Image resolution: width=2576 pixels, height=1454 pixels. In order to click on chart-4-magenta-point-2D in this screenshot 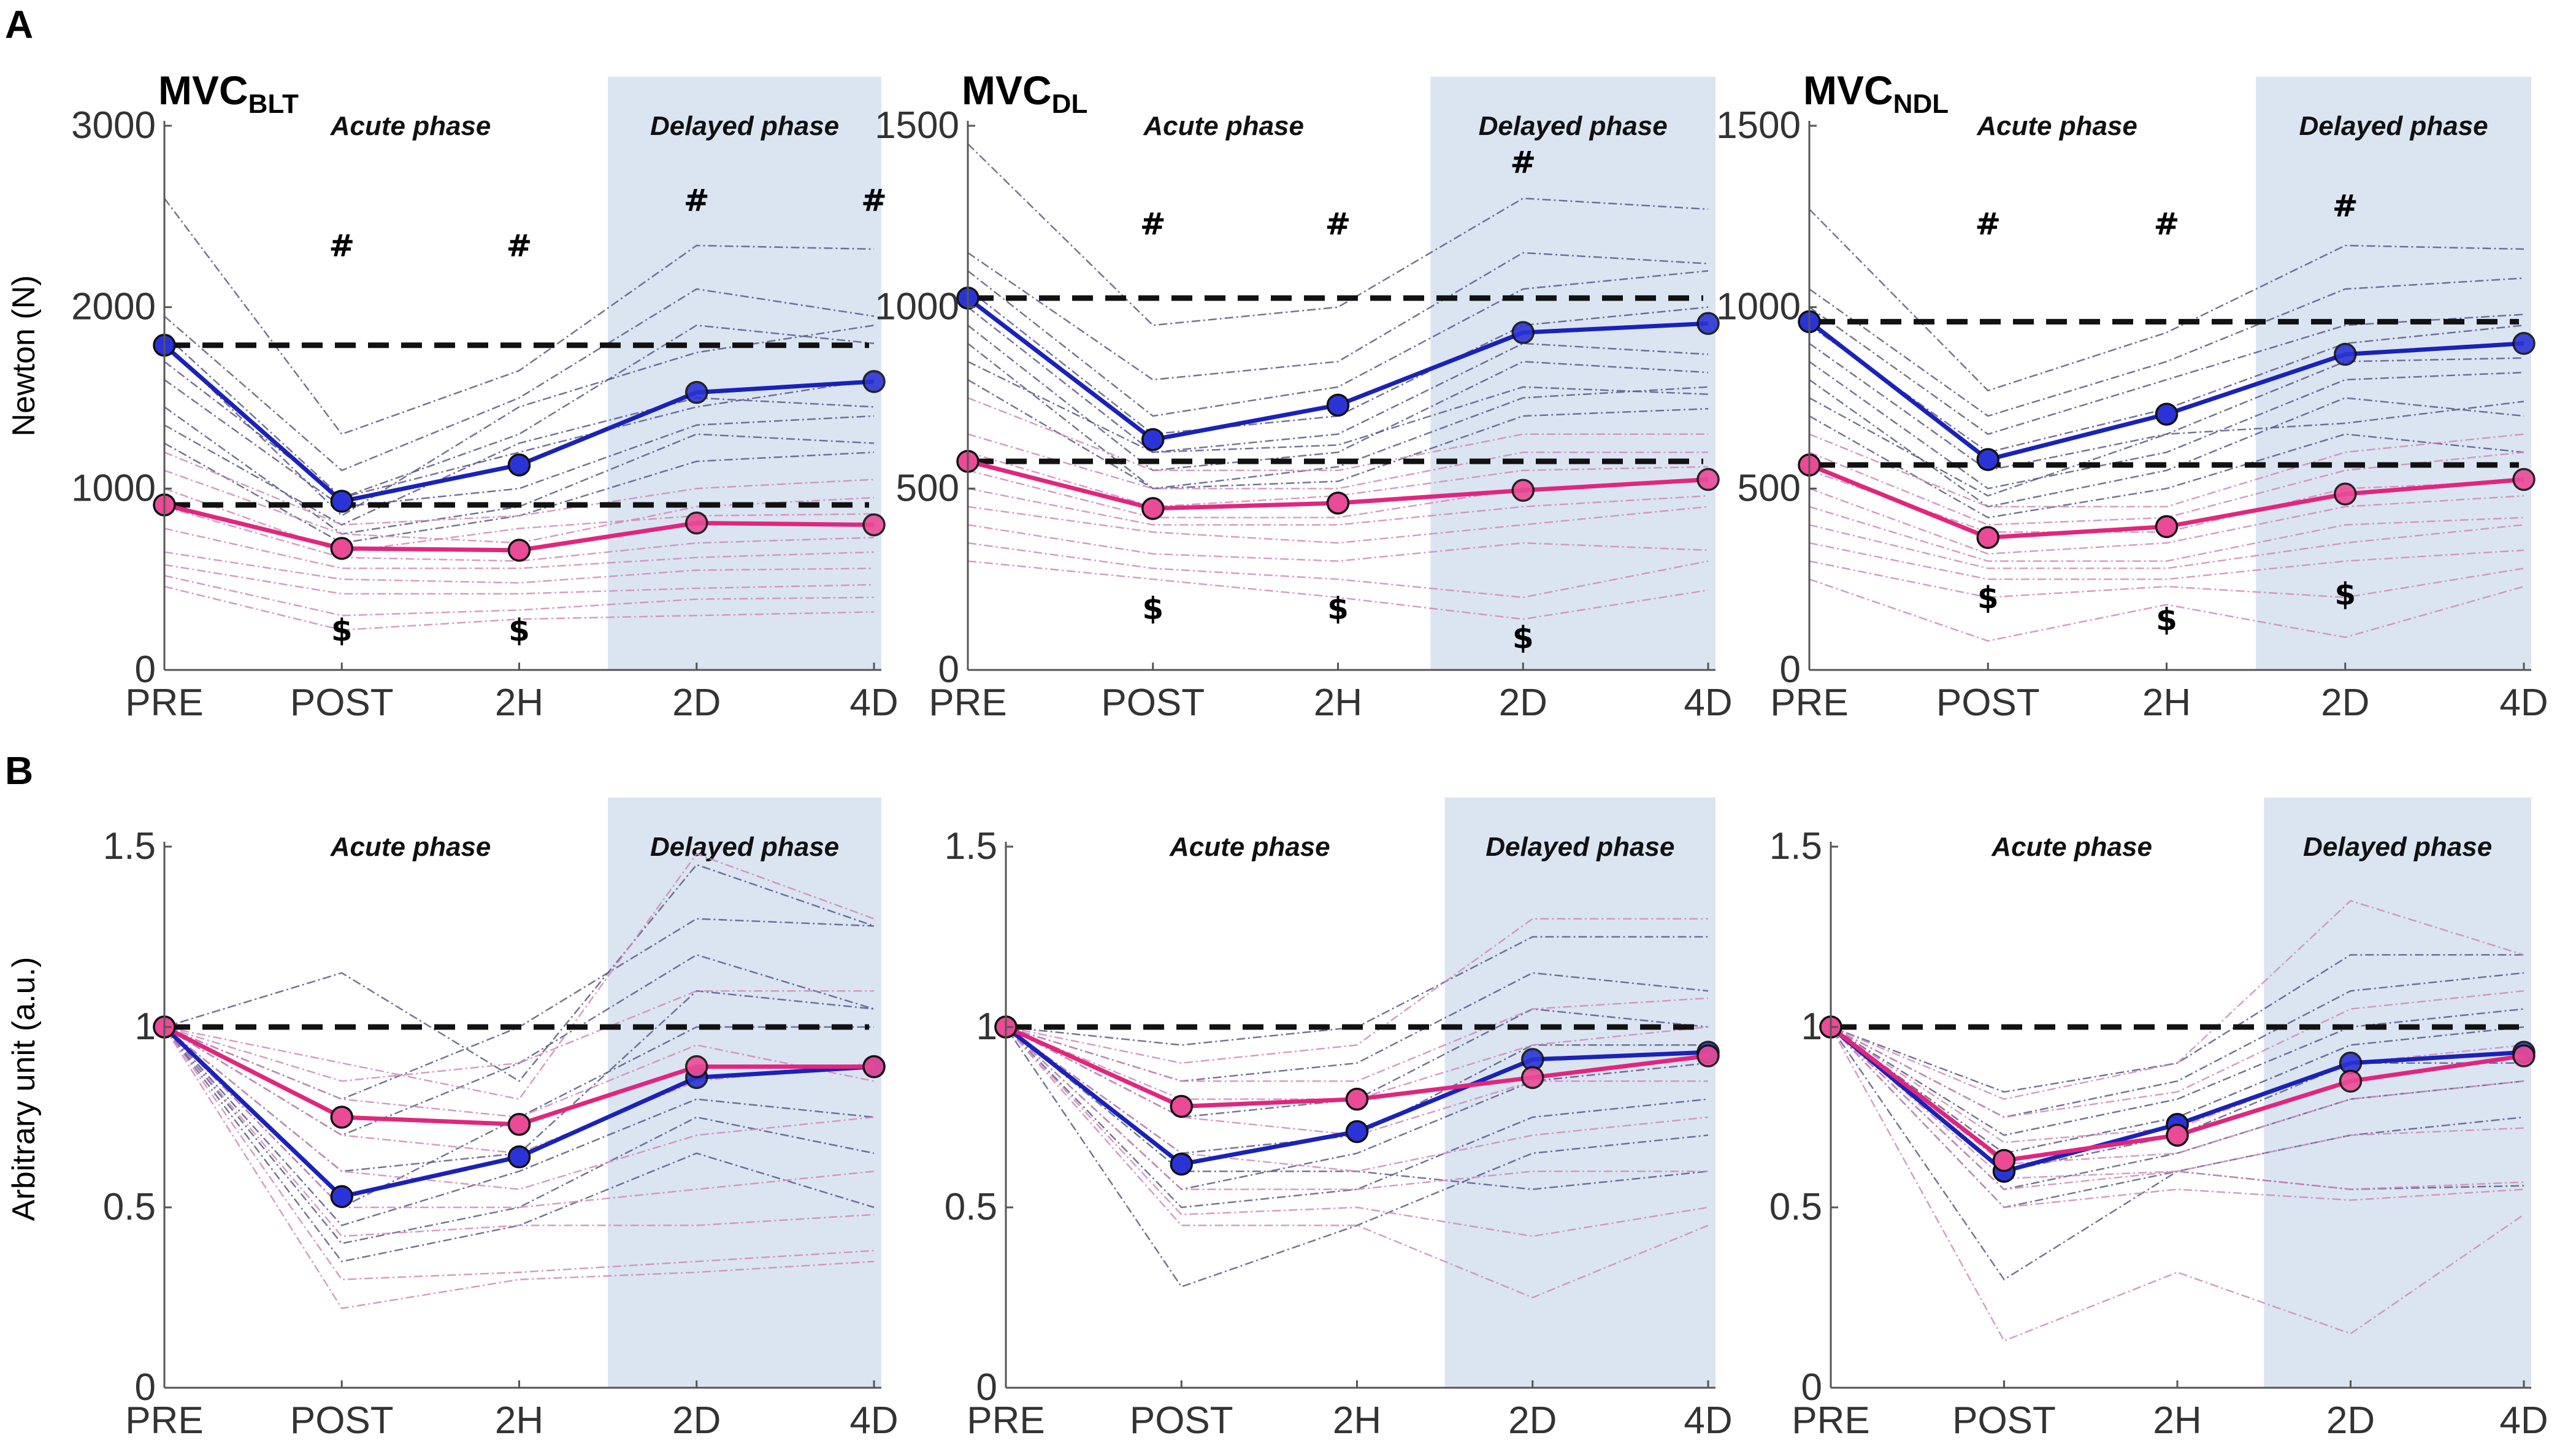, I will do `click(696, 1067)`.